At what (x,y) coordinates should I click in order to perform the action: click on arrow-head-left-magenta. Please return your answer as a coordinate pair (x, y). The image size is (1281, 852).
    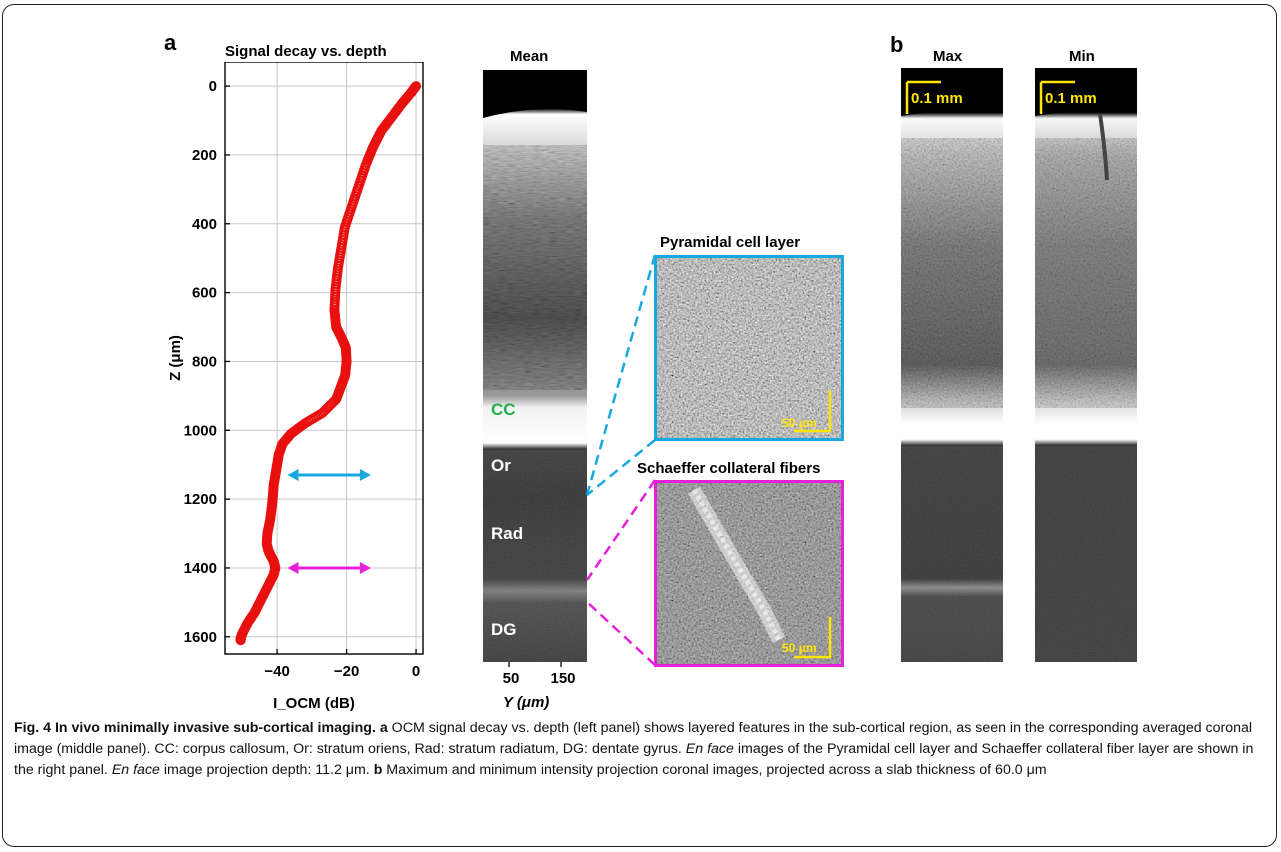
    Looking at the image, I should click on (293, 567).